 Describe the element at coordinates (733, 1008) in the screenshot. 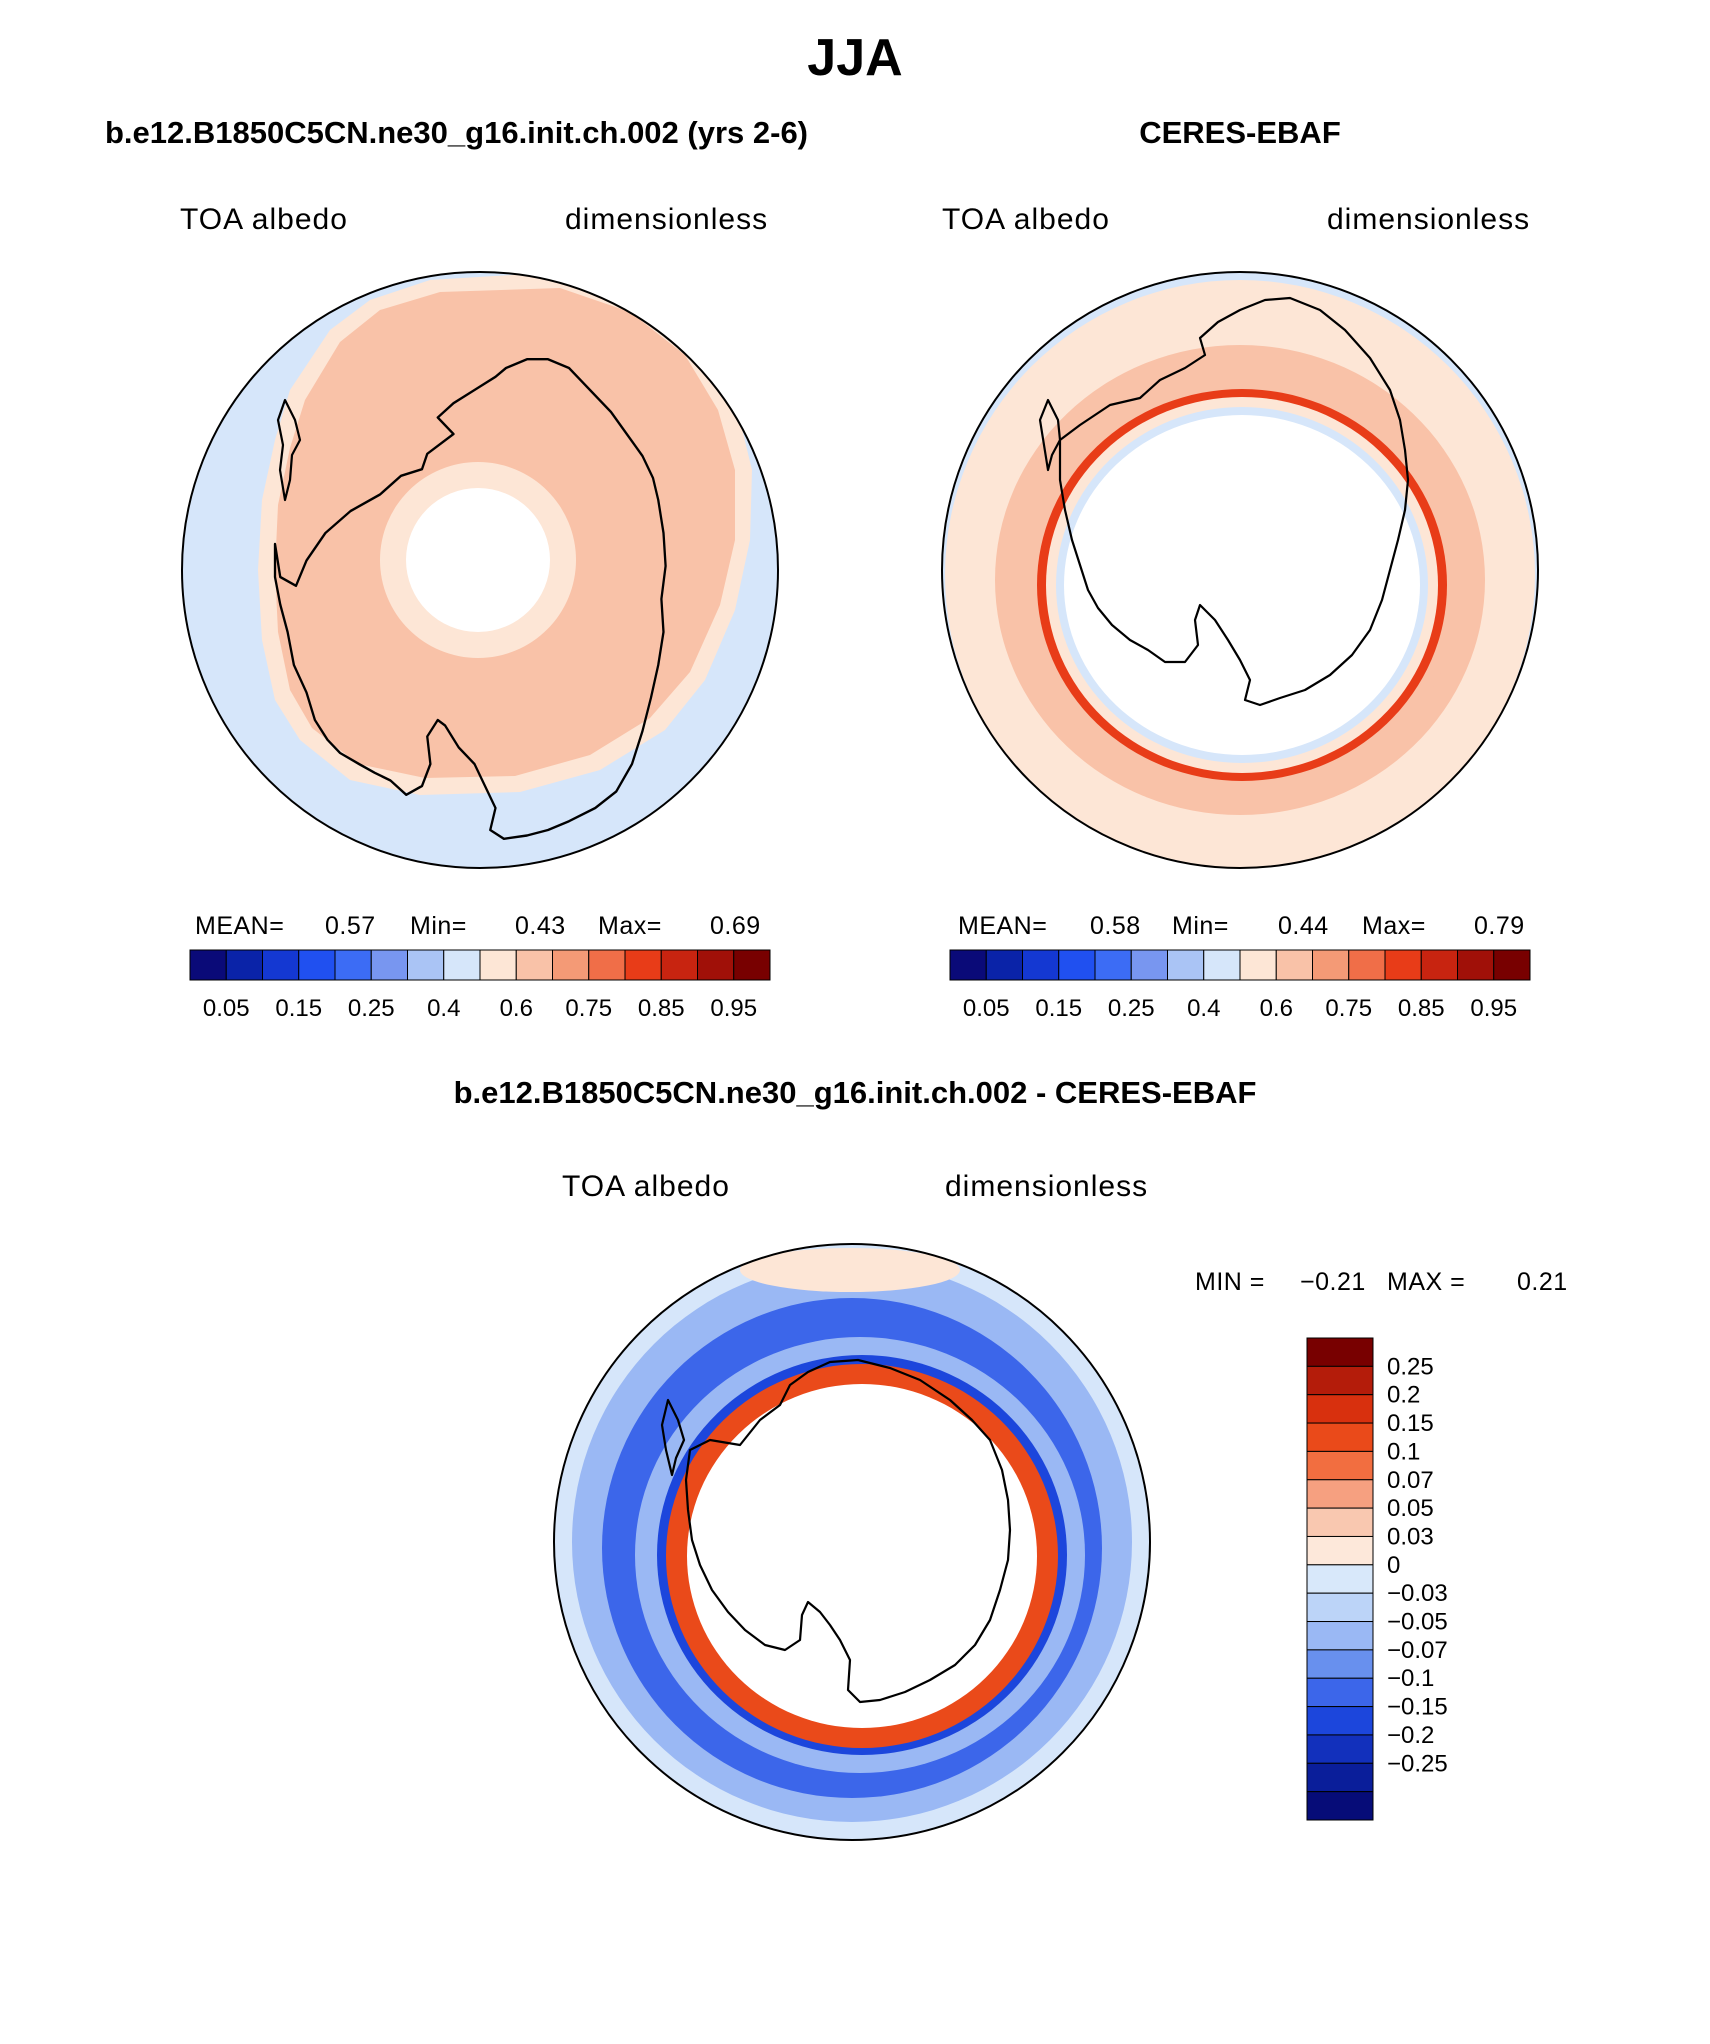

I see `model-colorbar-tick-label: 0.95` at that location.